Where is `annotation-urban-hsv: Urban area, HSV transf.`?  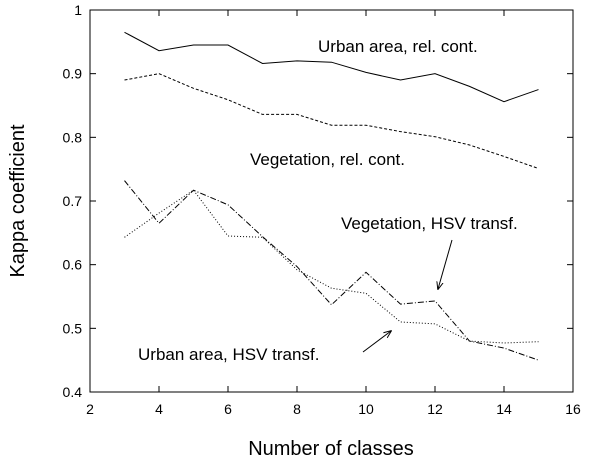
annotation-urban-hsv: Urban area, HSV transf. is located at coordinates (228, 354).